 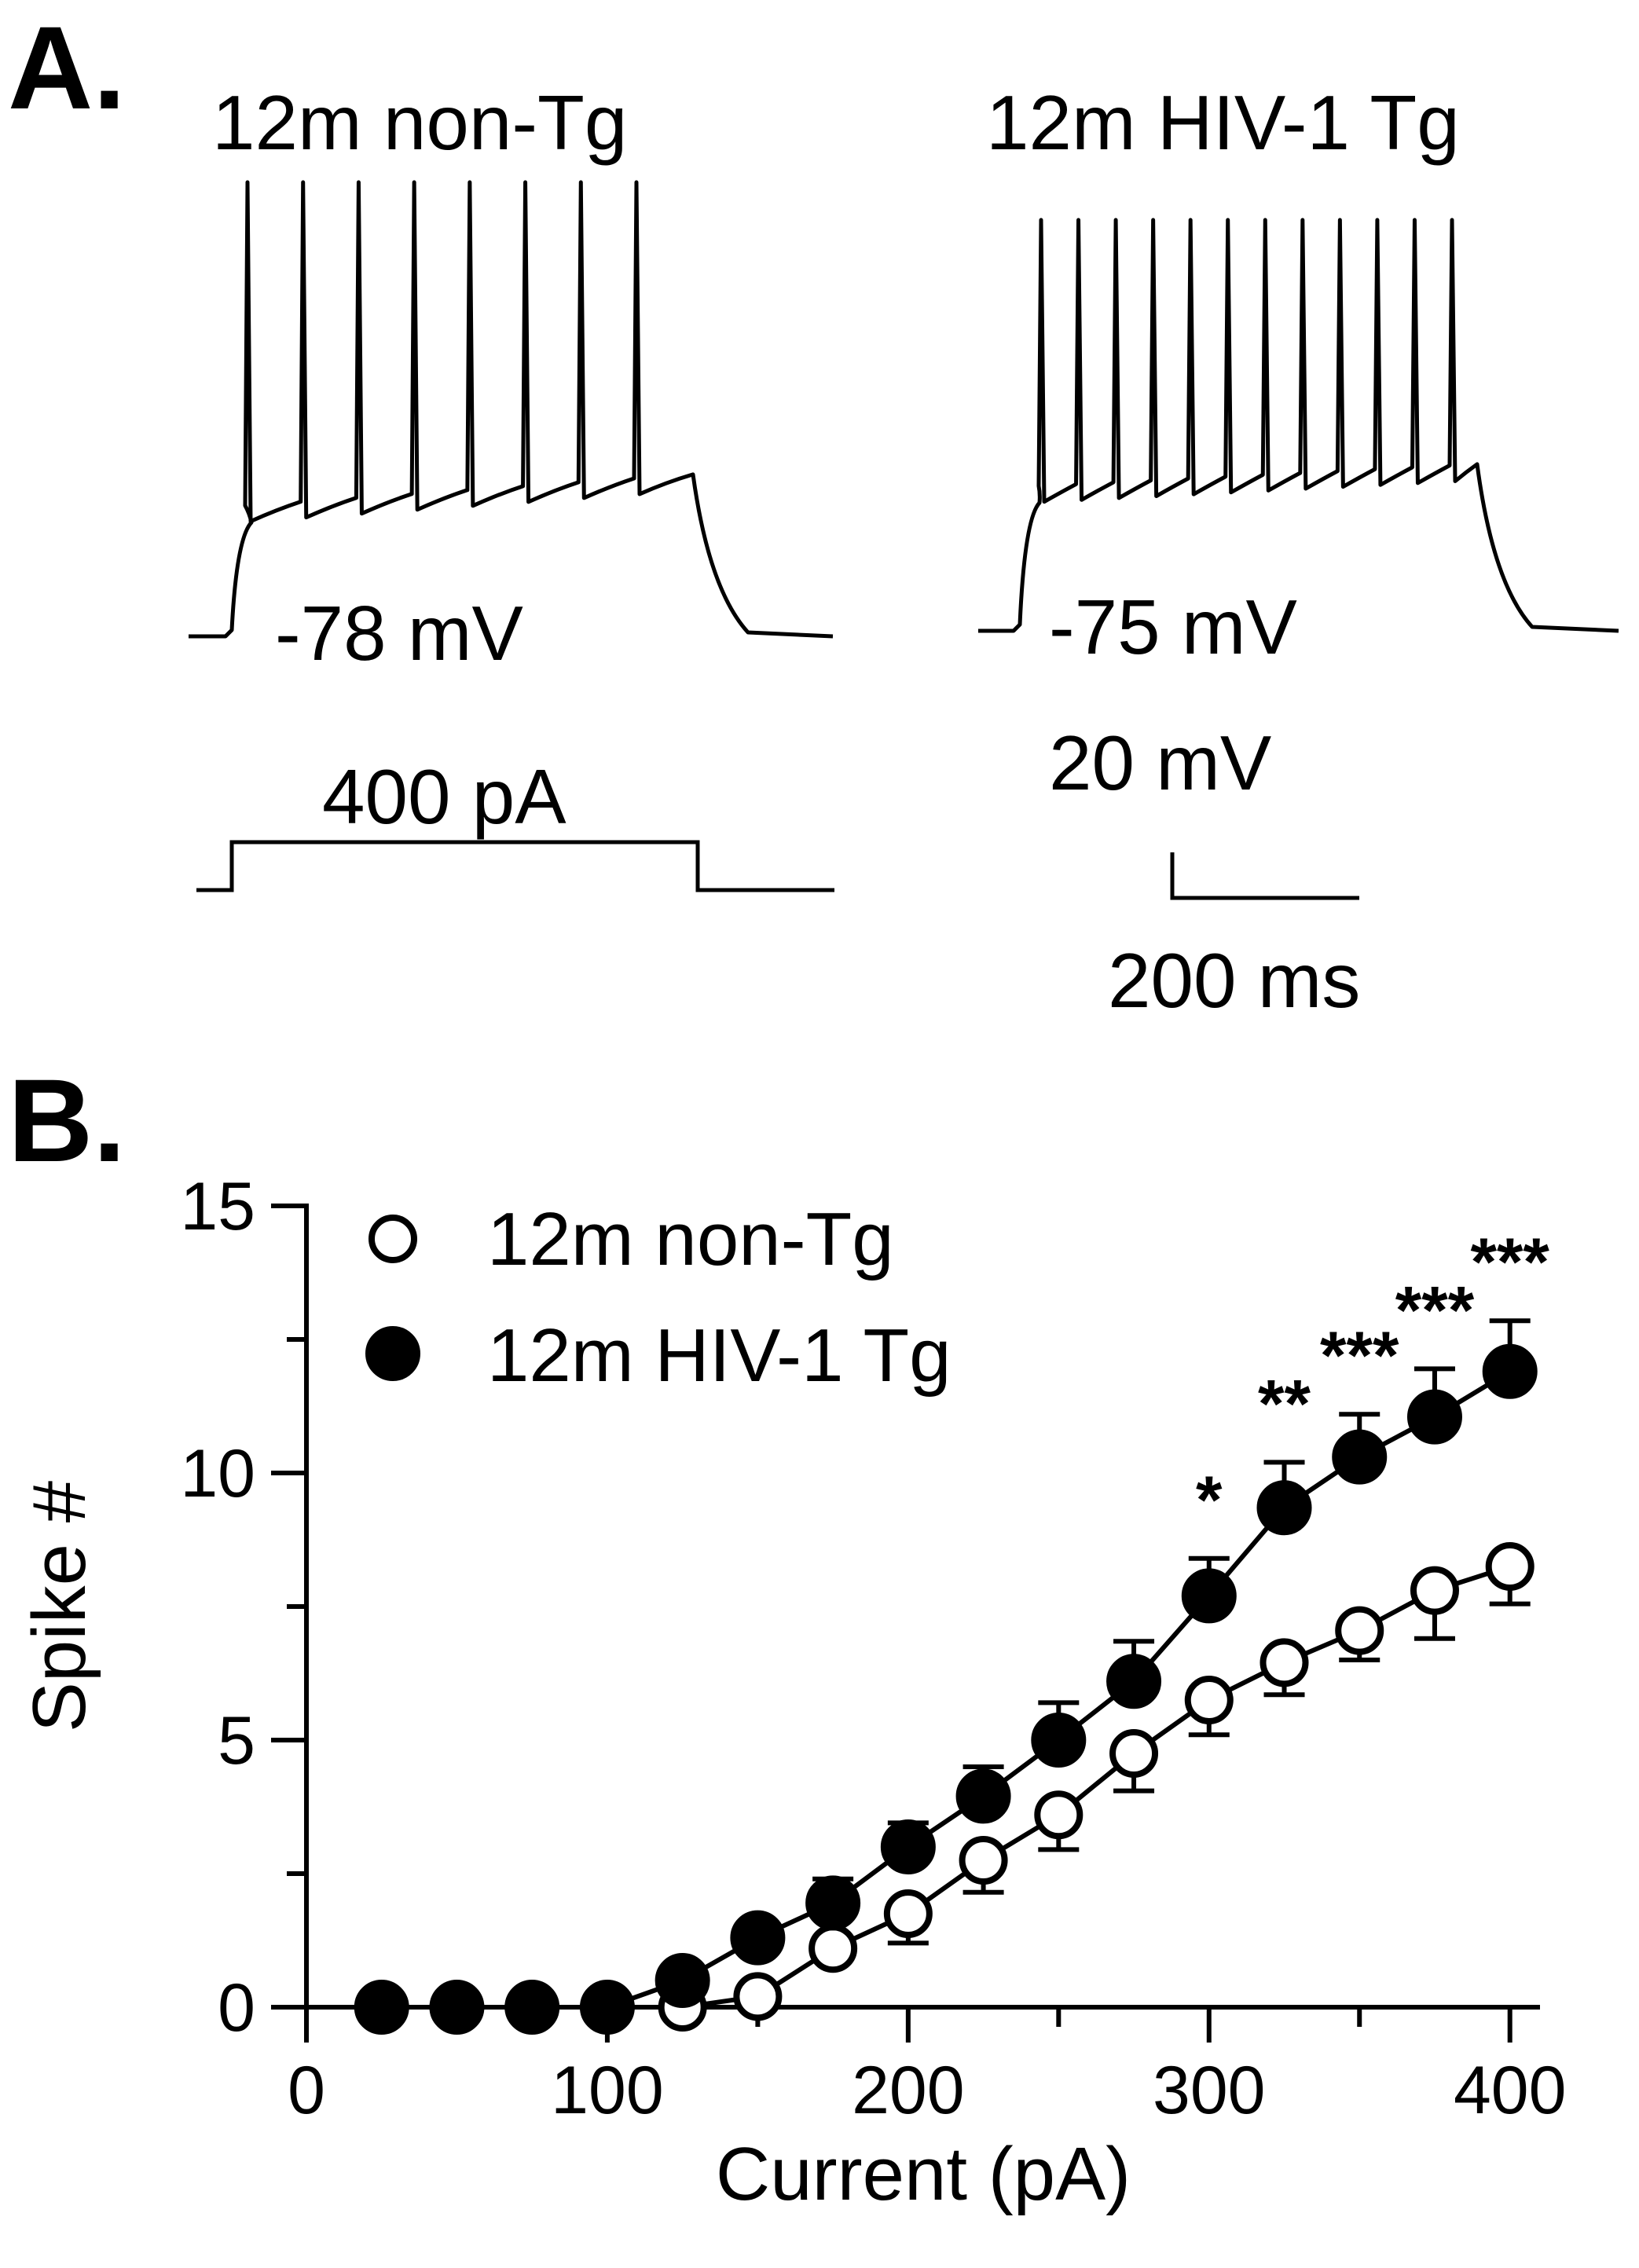 What do you see at coordinates (392, 1353) in the screenshot?
I see `legend-marker-hiv-tg` at bounding box center [392, 1353].